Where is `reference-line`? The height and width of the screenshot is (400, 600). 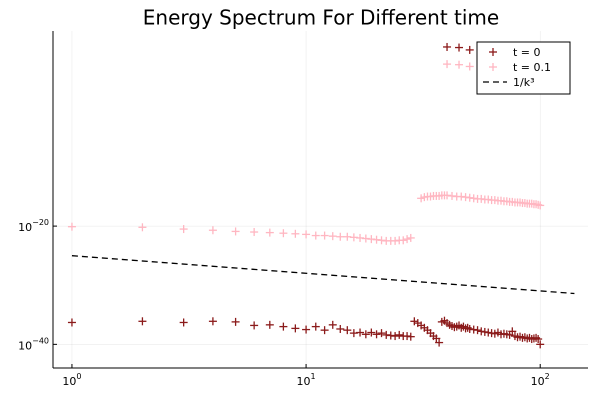 reference-line is located at coordinates (323, 275).